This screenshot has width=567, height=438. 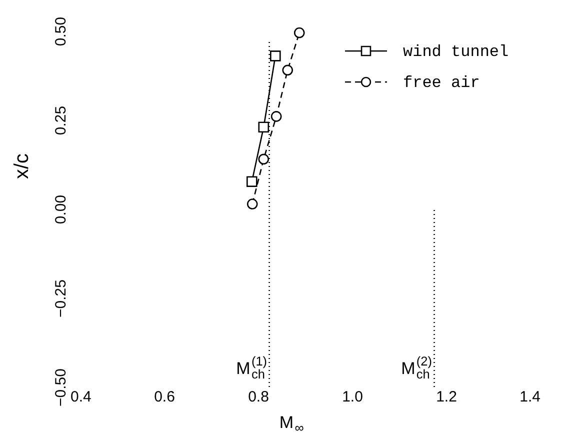 What do you see at coordinates (530, 397) in the screenshot?
I see `x-tick-label: 1.4` at bounding box center [530, 397].